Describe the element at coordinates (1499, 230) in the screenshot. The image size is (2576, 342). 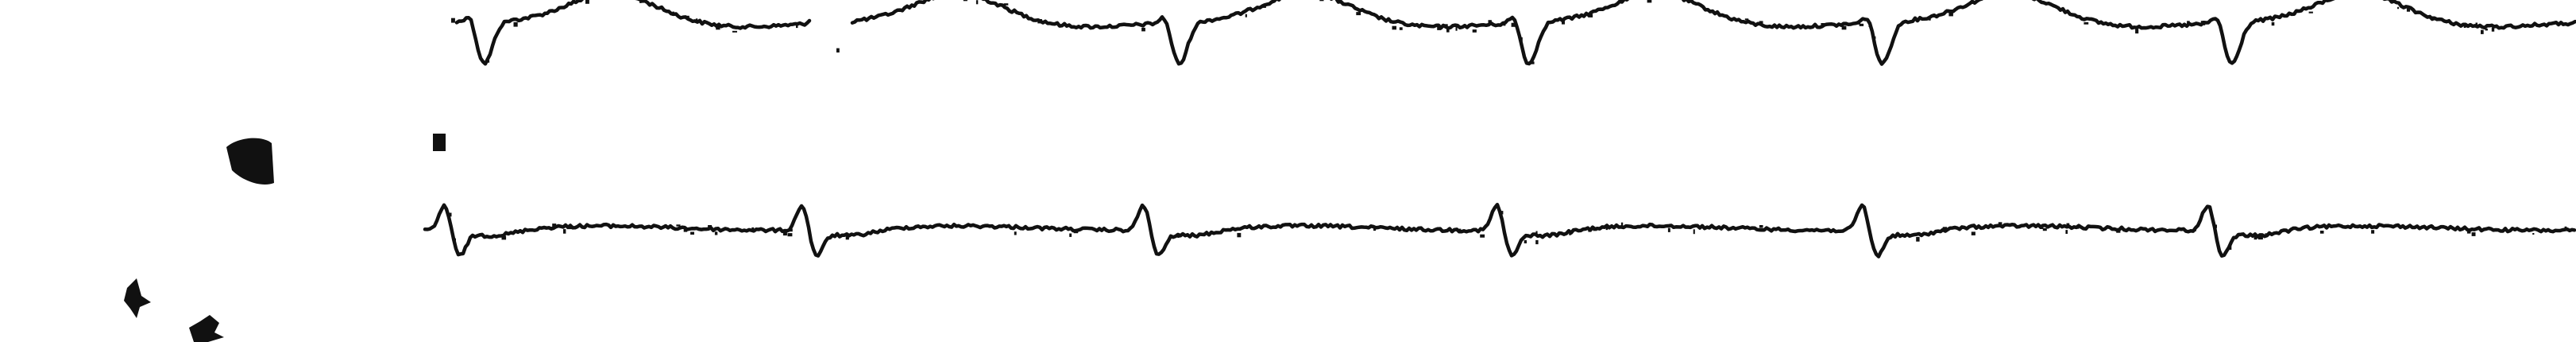
I see `lead-lower-segment` at that location.